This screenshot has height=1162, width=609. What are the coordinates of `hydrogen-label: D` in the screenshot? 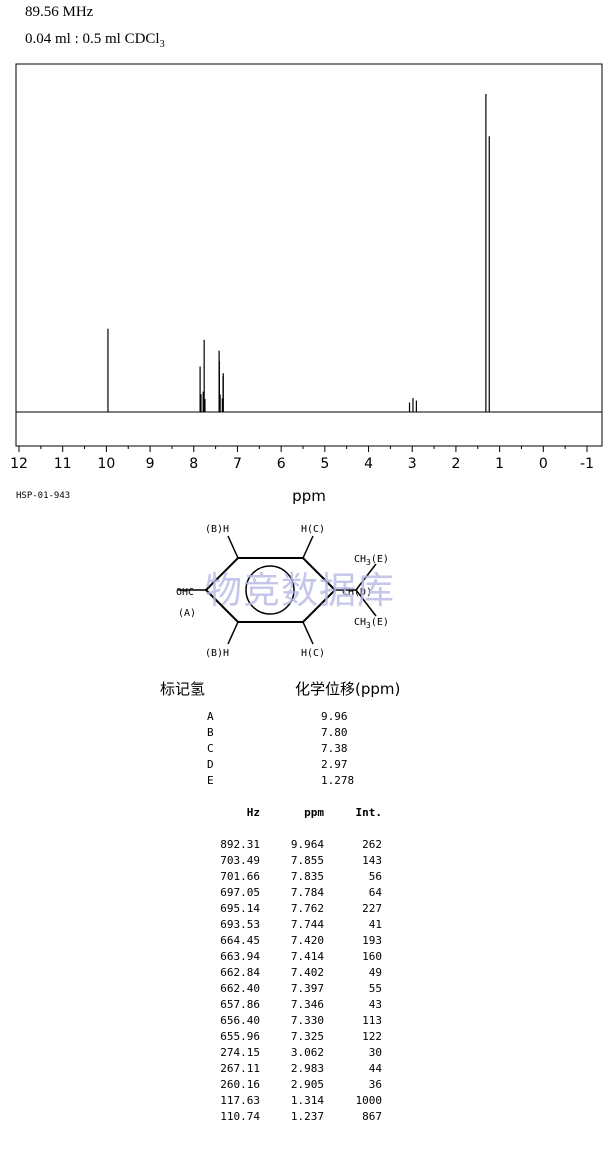 It's located at (210, 764).